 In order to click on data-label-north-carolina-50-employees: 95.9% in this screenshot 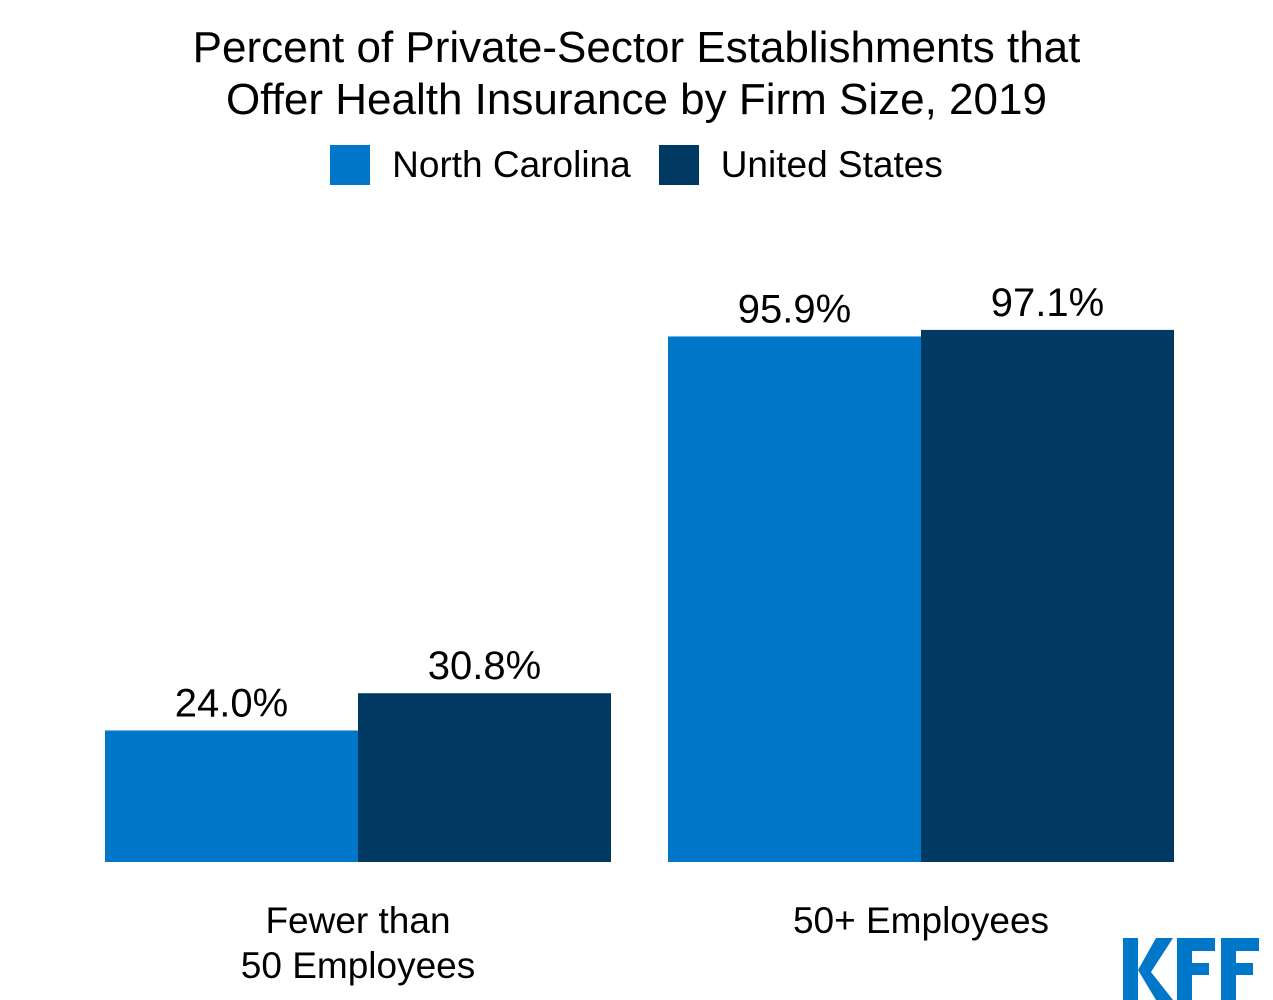, I will do `click(794, 309)`.